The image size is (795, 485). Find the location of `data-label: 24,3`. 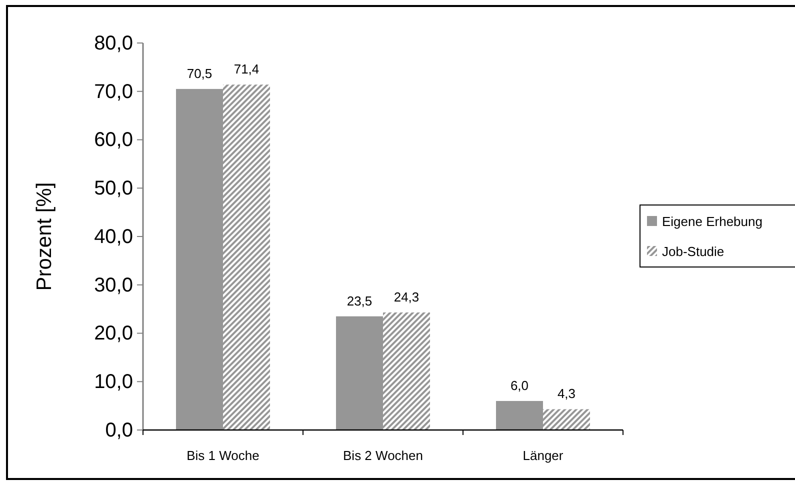

data-label: 24,3 is located at coordinates (407, 296).